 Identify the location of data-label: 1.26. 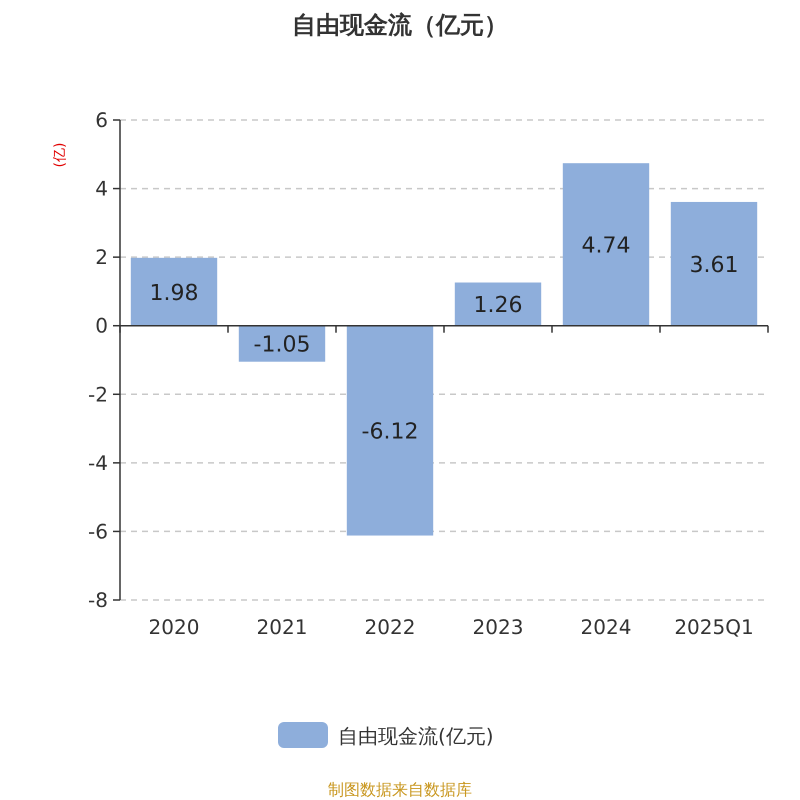
(498, 305).